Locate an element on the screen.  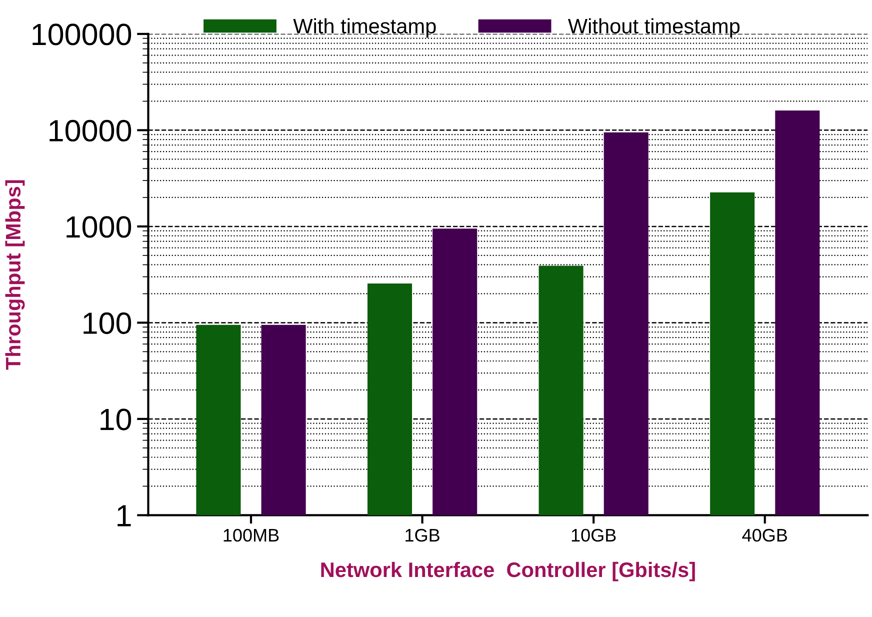
x-tick-label: 1GB is located at coordinates (423, 535).